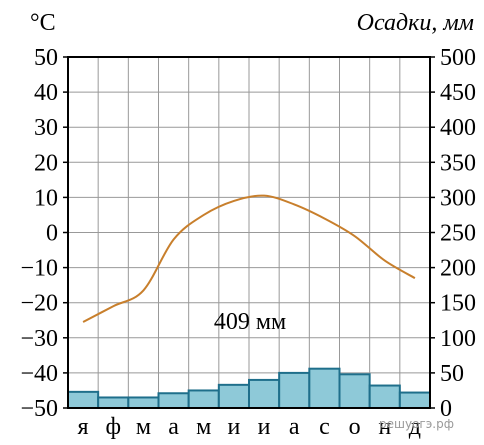 The width and height of the screenshot is (484, 445). Describe the element at coordinates (324, 427) in the screenshot. I see `month-label: с` at that location.